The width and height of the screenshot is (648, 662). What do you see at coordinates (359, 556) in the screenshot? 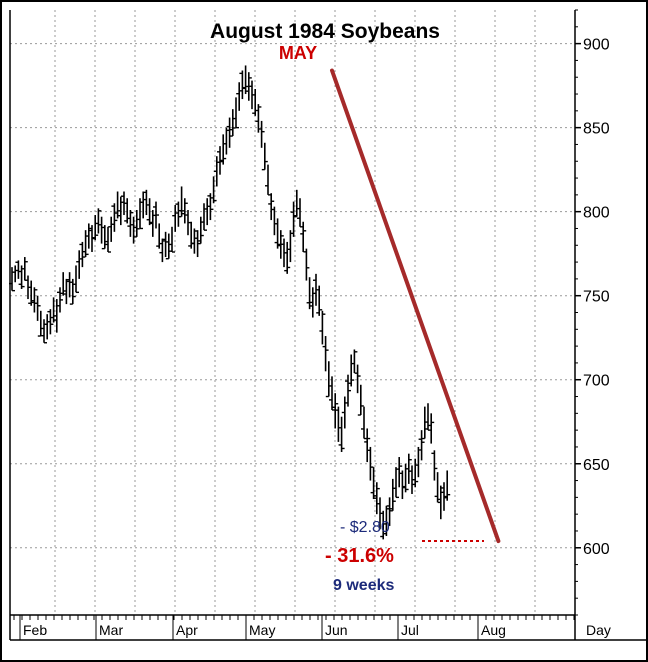
I see `percent-label: - 31.6%` at bounding box center [359, 556].